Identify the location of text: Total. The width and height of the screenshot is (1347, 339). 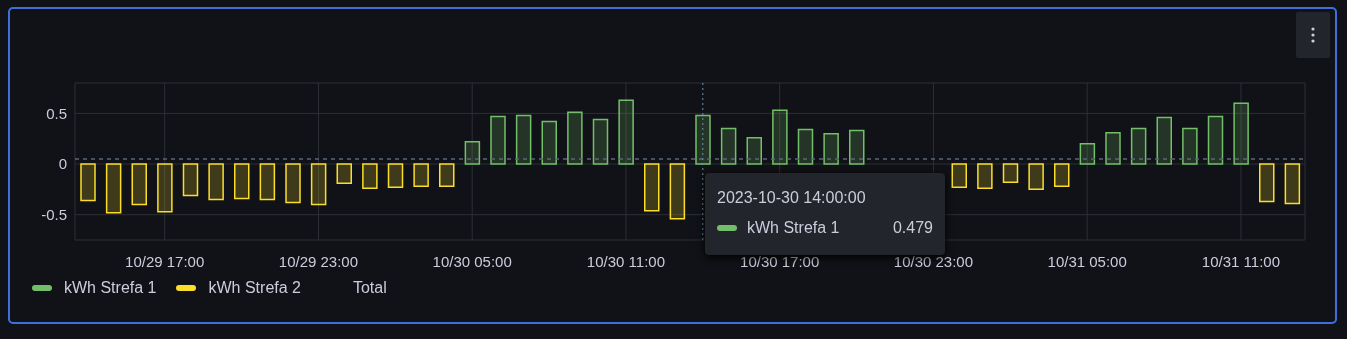
(369, 288).